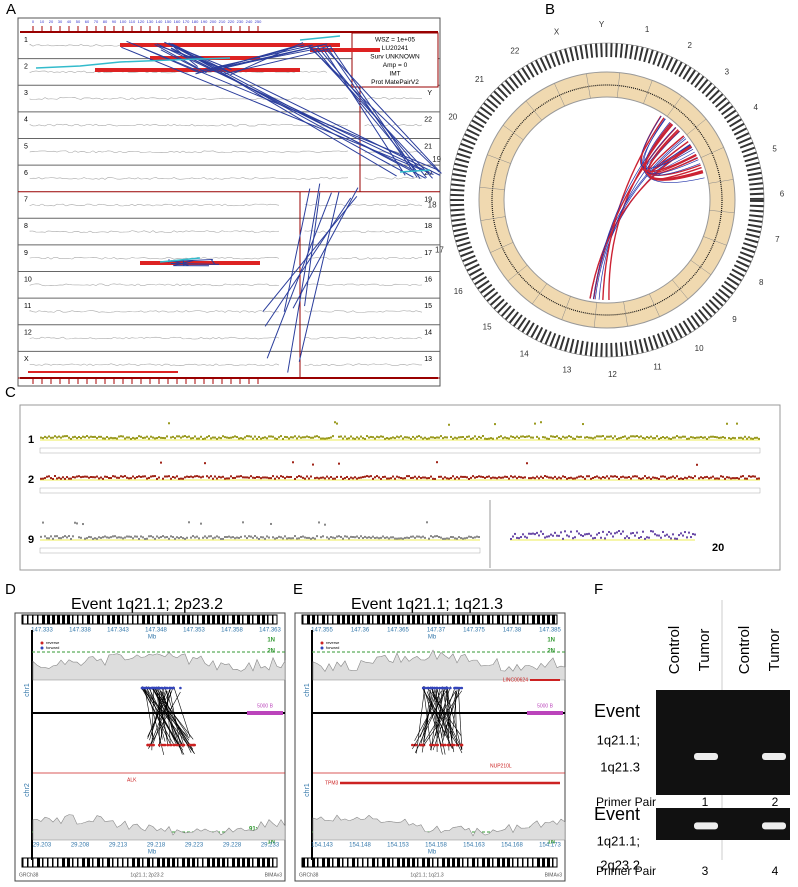 Image resolution: width=798 pixels, height=887 pixels. Describe the element at coordinates (265, 713) in the screenshot. I see `scale-bar` at that location.